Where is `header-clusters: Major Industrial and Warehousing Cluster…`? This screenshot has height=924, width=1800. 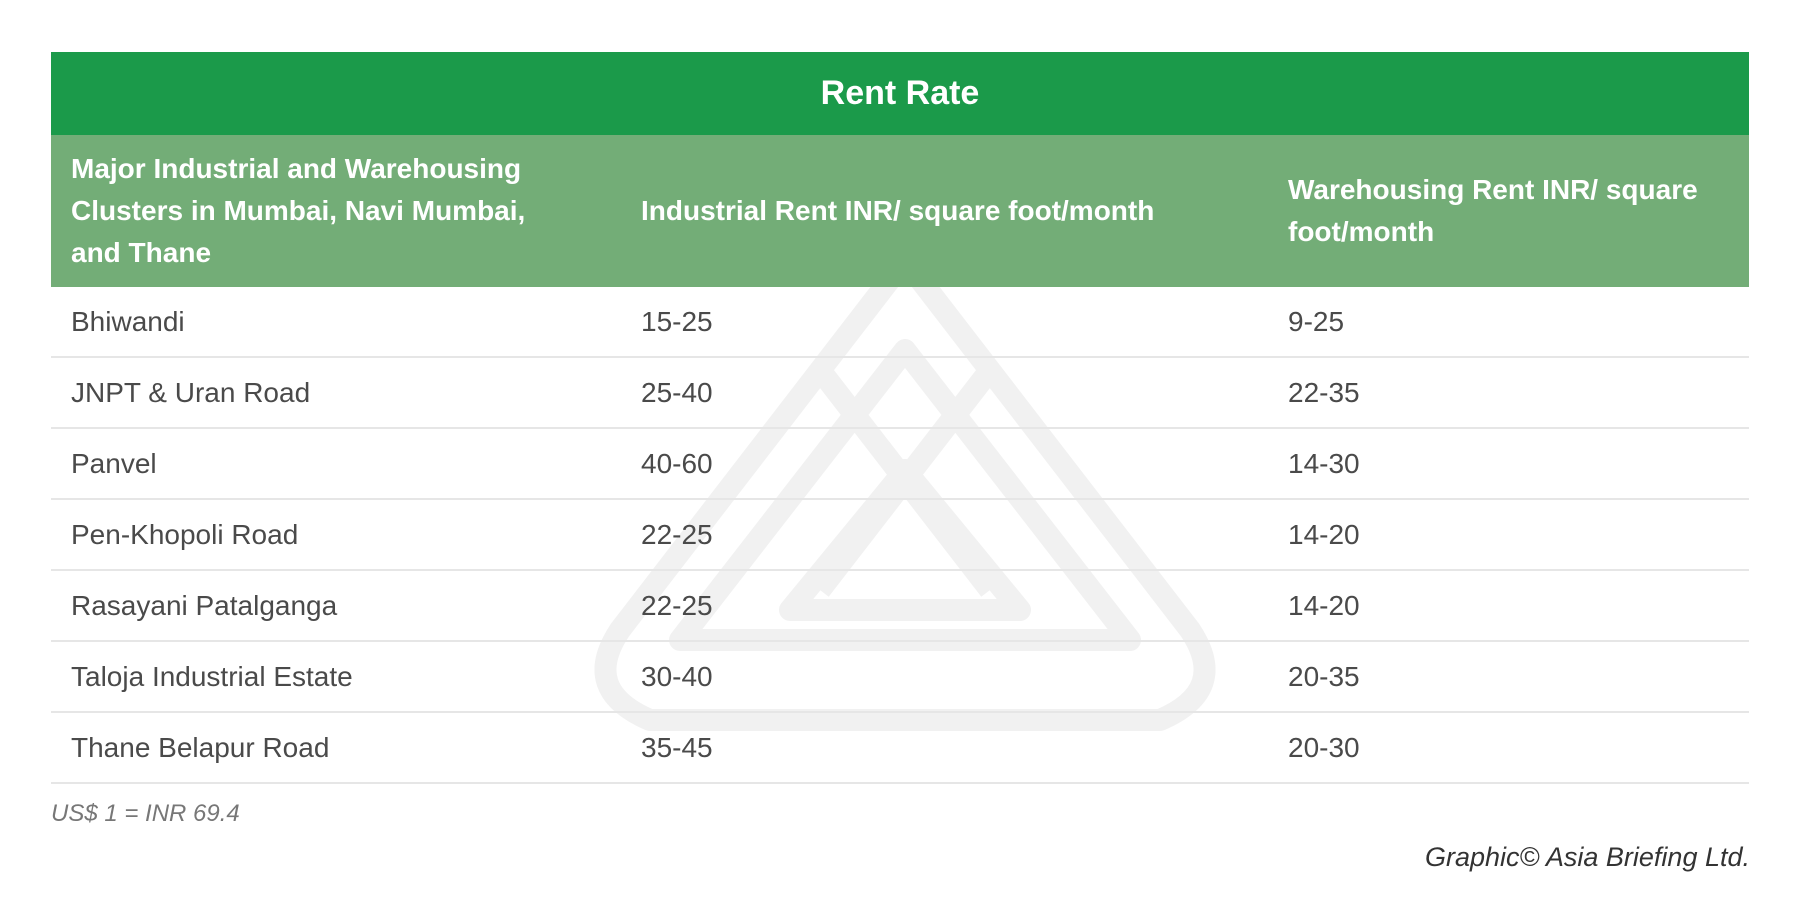 header-clusters: Major Industrial and Warehousing Cluster… is located at coordinates (298, 210).